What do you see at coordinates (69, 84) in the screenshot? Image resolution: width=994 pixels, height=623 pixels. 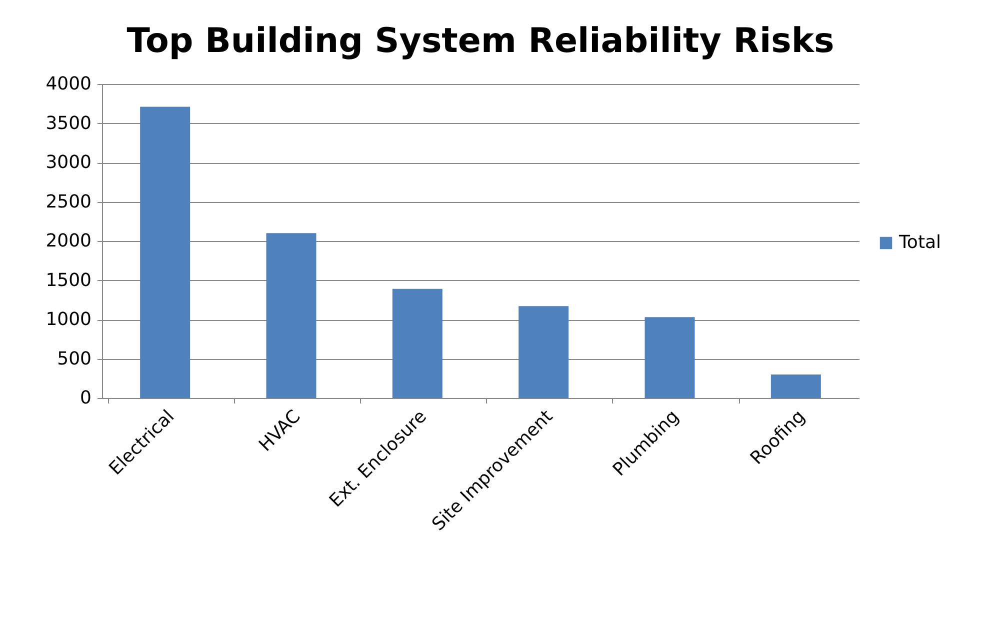 I see `y-tick-label: 4000` at bounding box center [69, 84].